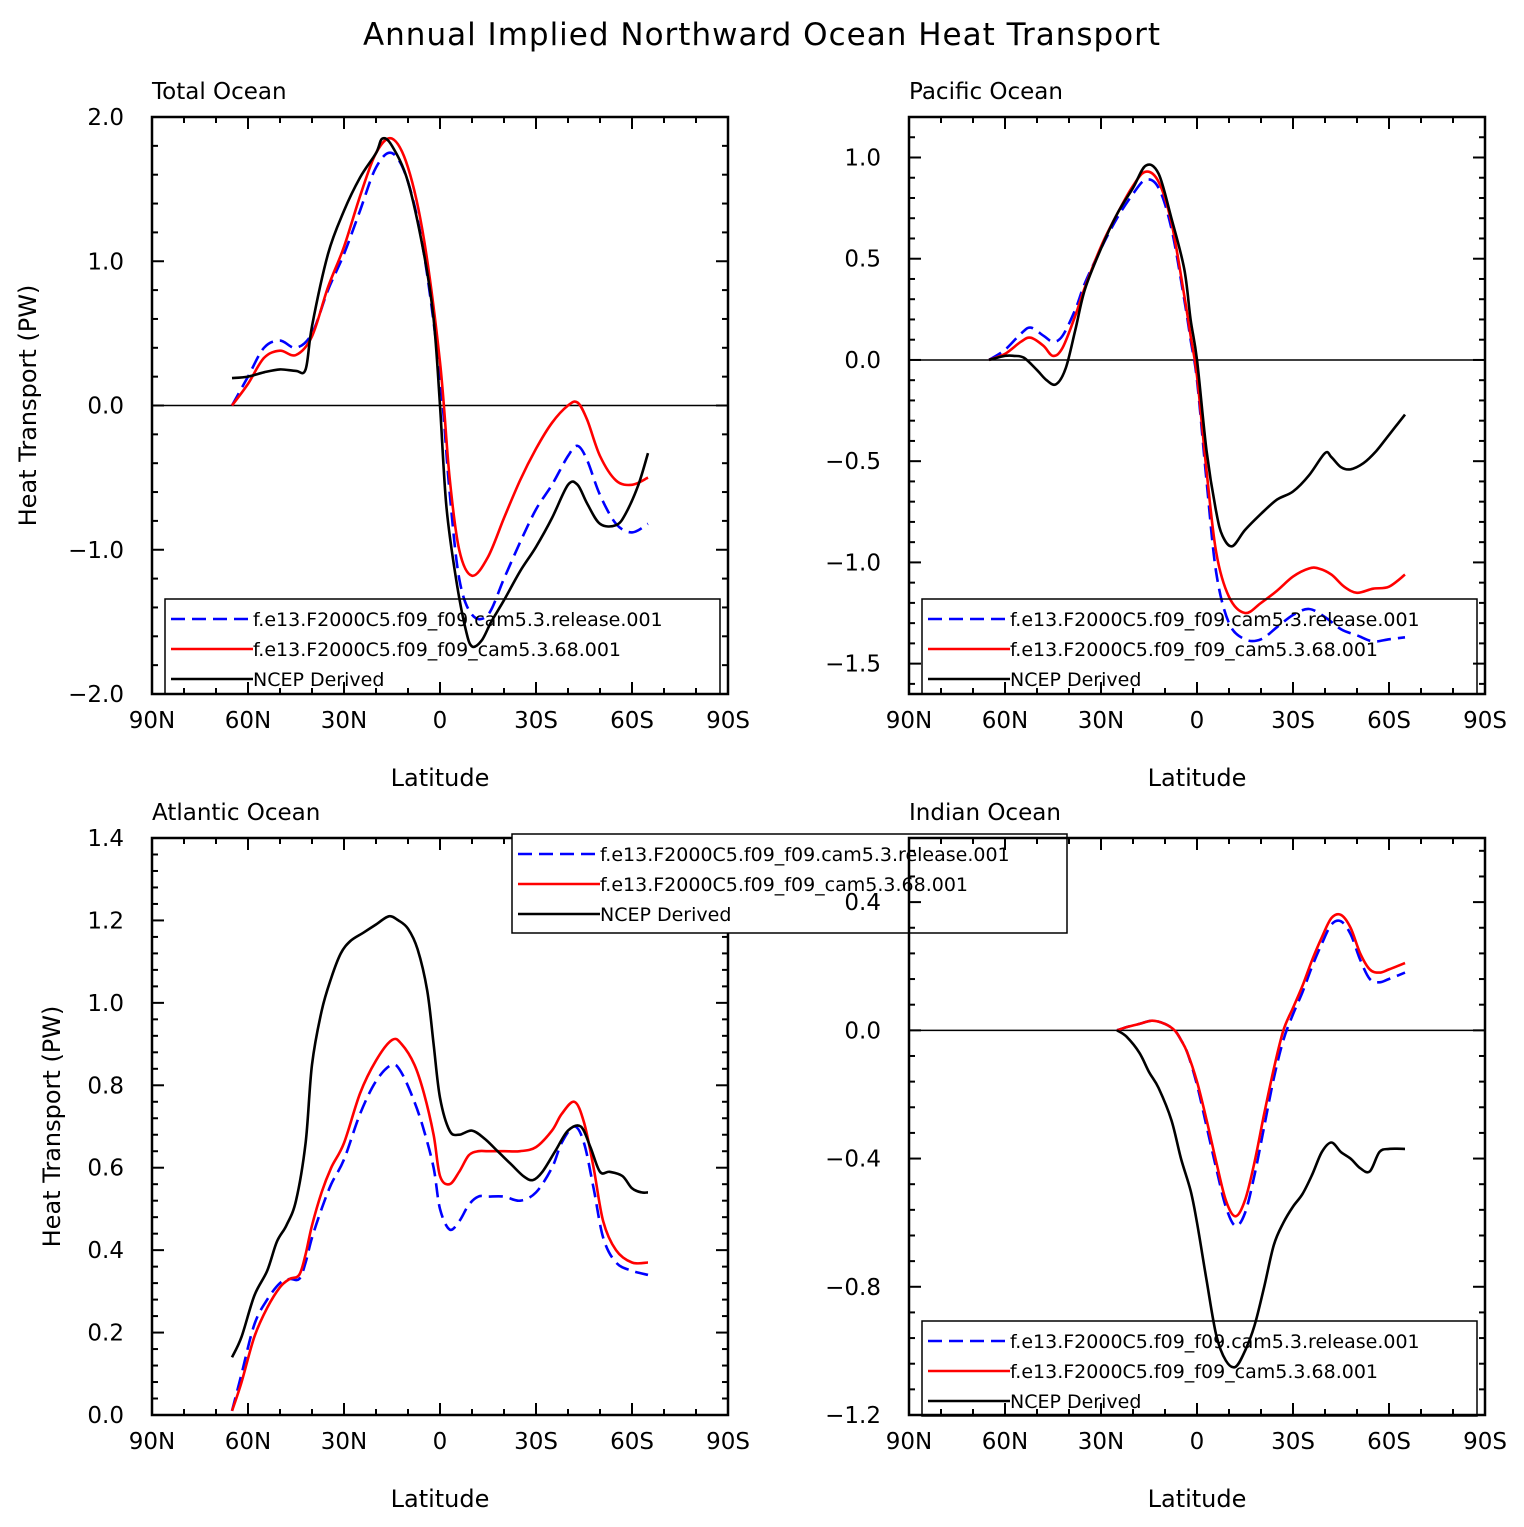 The image size is (1524, 1527). What do you see at coordinates (985, 813) in the screenshot?
I see `panel-title: Indian Ocean` at bounding box center [985, 813].